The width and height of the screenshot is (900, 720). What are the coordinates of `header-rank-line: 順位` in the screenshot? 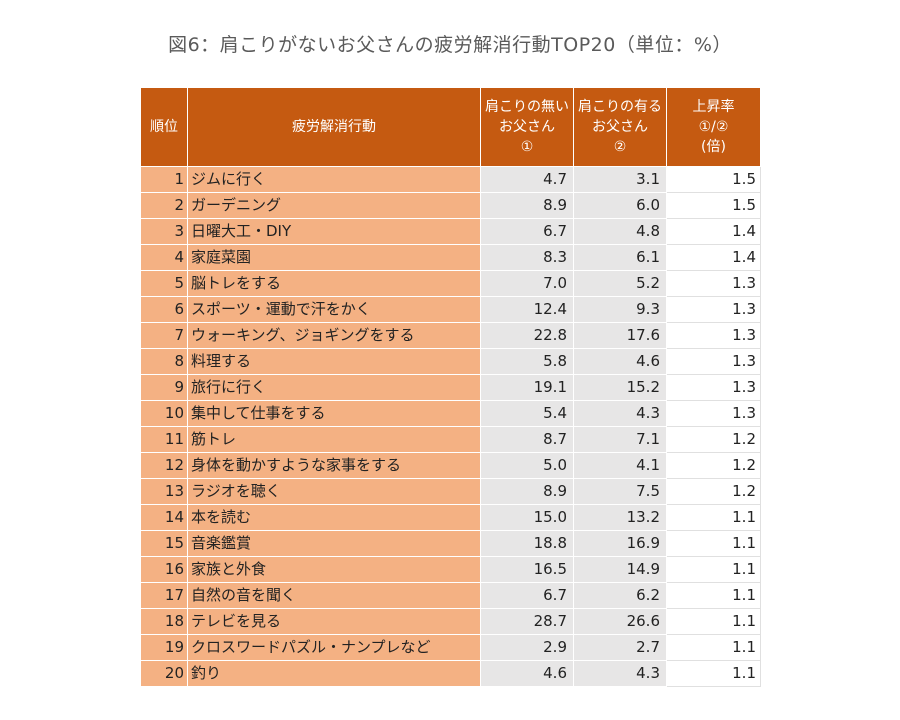 It's located at (164, 127).